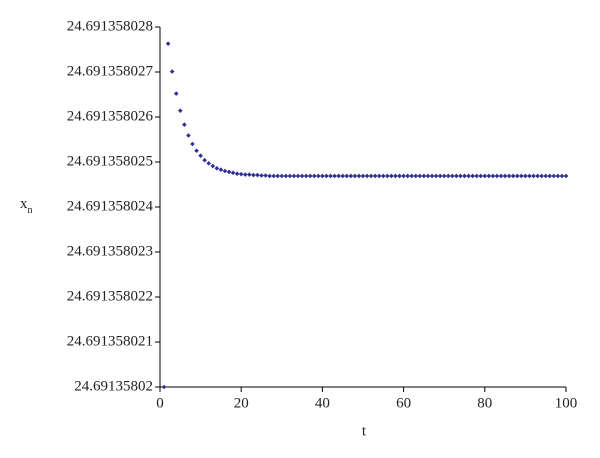  I want to click on y-tick-label: 24.691358023, so click(110, 251).